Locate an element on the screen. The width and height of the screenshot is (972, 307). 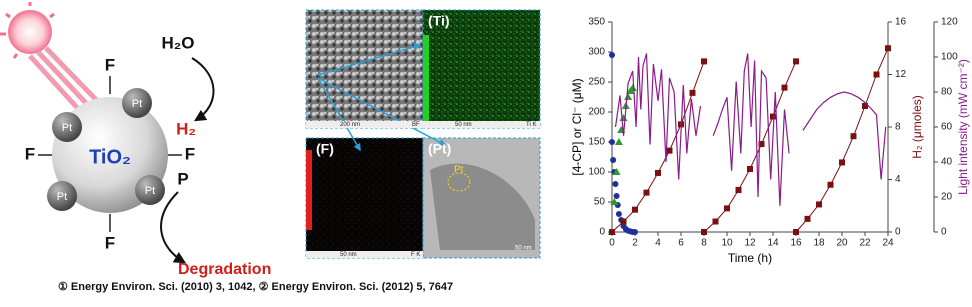
y-tick-label: 0 is located at coordinates (602, 232).